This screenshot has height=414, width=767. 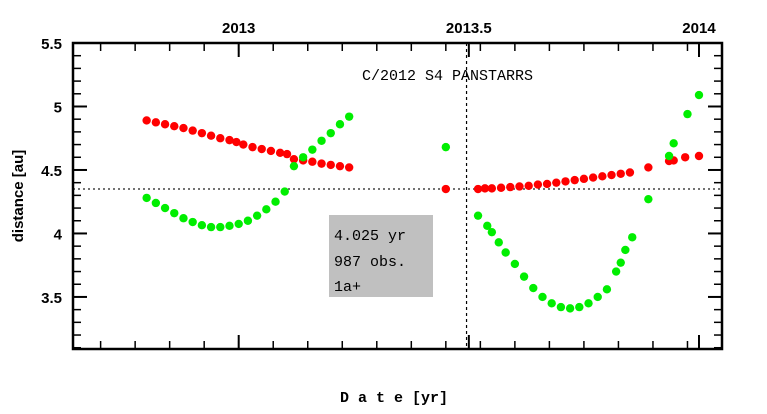 What do you see at coordinates (18, 196) in the screenshot?
I see `y-axis-label: distance [au]` at bounding box center [18, 196].